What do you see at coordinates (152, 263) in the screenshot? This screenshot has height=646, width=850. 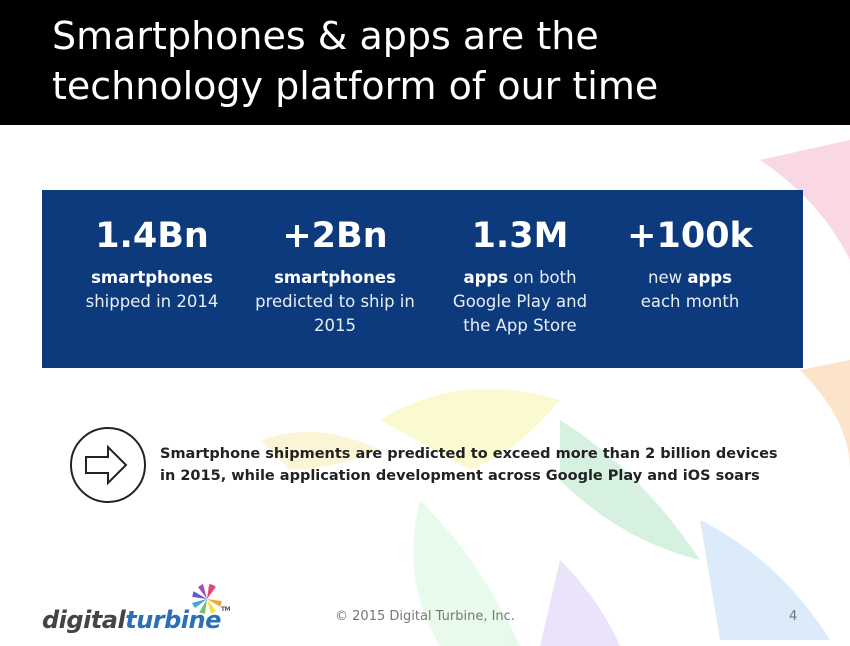 I see `stat: 1.4Bn smartphones shipped in 2014` at bounding box center [152, 263].